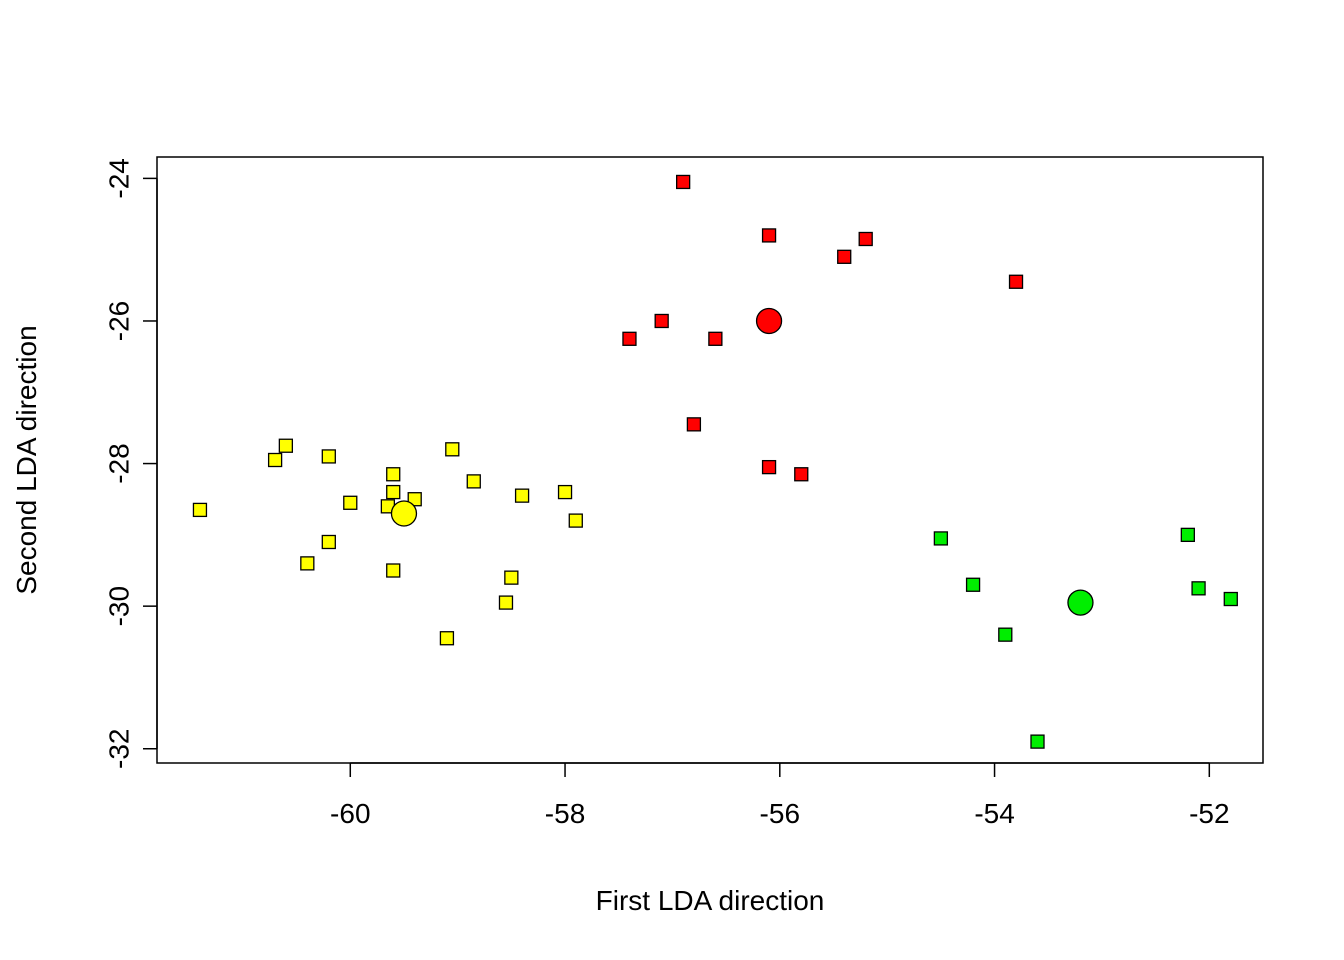 The width and height of the screenshot is (1344, 960). Describe the element at coordinates (119, 749) in the screenshot. I see `y-tick-label: -32` at that location.